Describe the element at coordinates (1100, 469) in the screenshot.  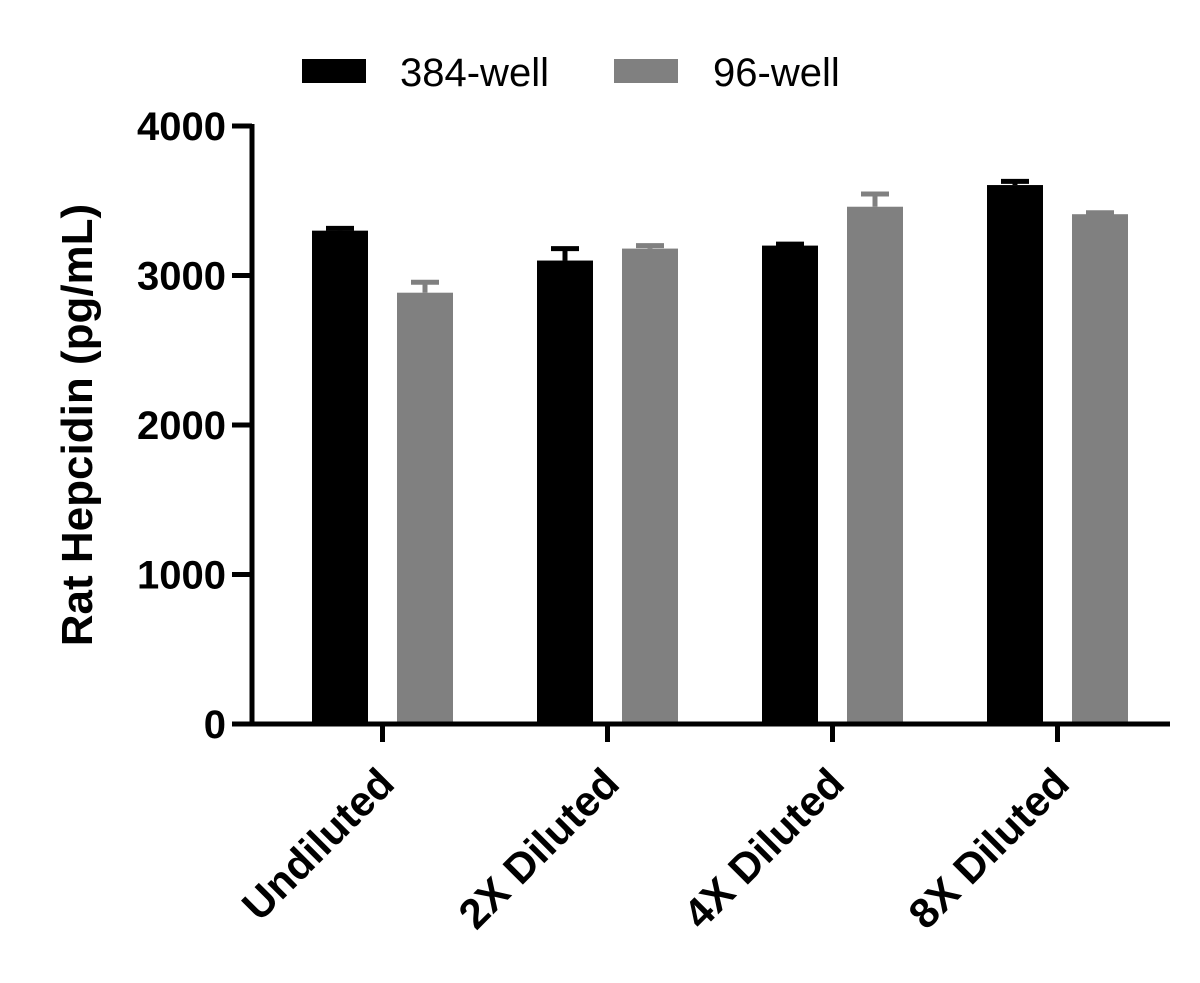
I see `bar-96-well-8x-diluted` at that location.